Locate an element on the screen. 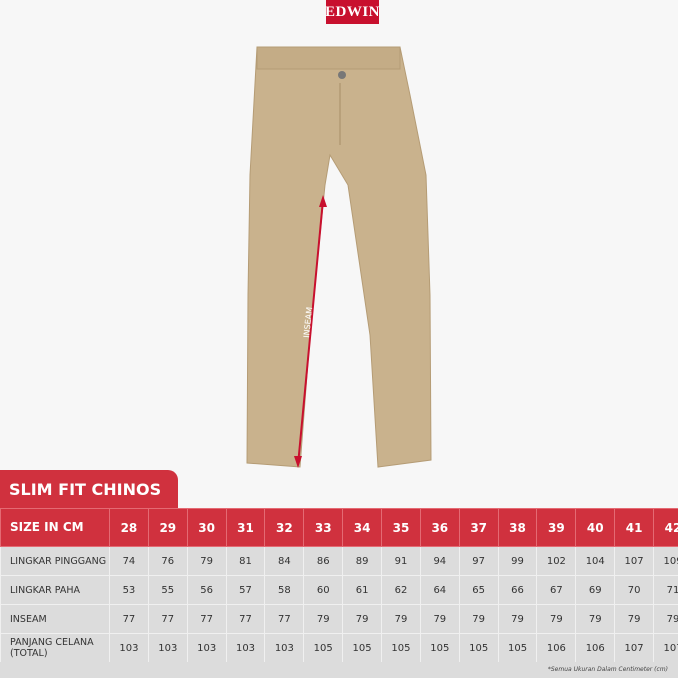  header-label: SIZE IN CM is located at coordinates (55, 527).